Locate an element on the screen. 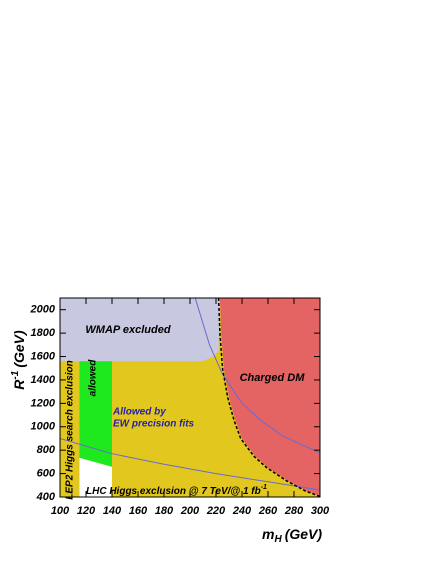 The width and height of the screenshot is (432, 564). x-tick-label: 240 is located at coordinates (242, 511).